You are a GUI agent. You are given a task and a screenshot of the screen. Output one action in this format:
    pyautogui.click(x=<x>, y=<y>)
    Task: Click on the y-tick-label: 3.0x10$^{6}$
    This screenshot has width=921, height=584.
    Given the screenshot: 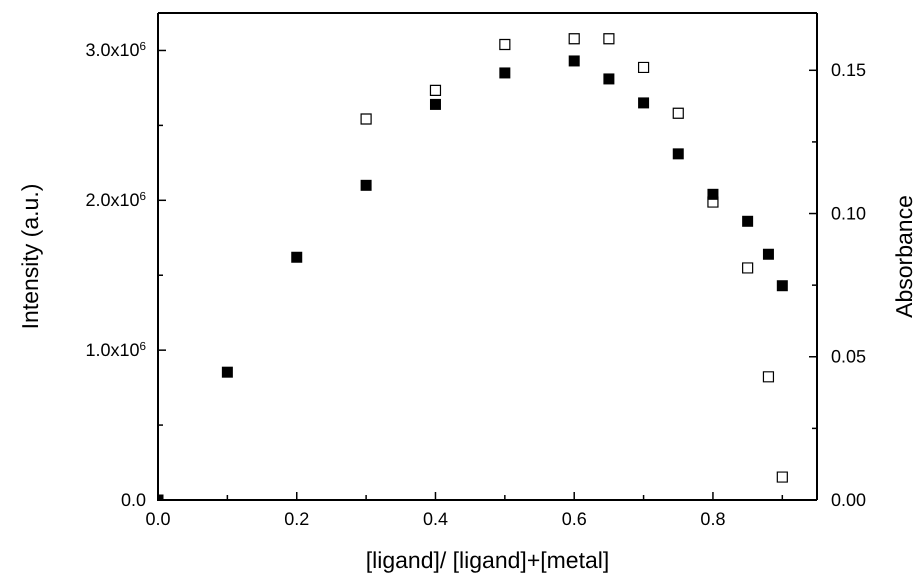 What is the action you would take?
    pyautogui.click(x=115, y=50)
    